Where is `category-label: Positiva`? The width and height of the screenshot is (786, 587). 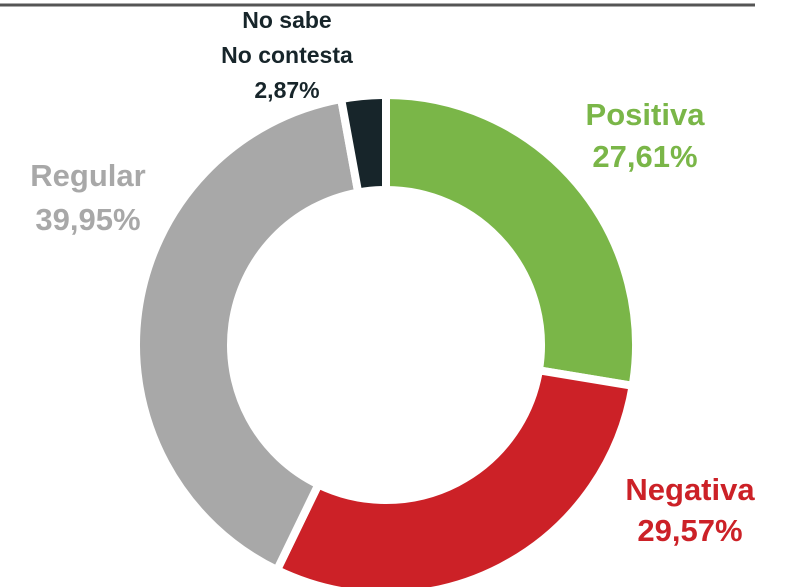 category-label: Positiva is located at coordinates (646, 114).